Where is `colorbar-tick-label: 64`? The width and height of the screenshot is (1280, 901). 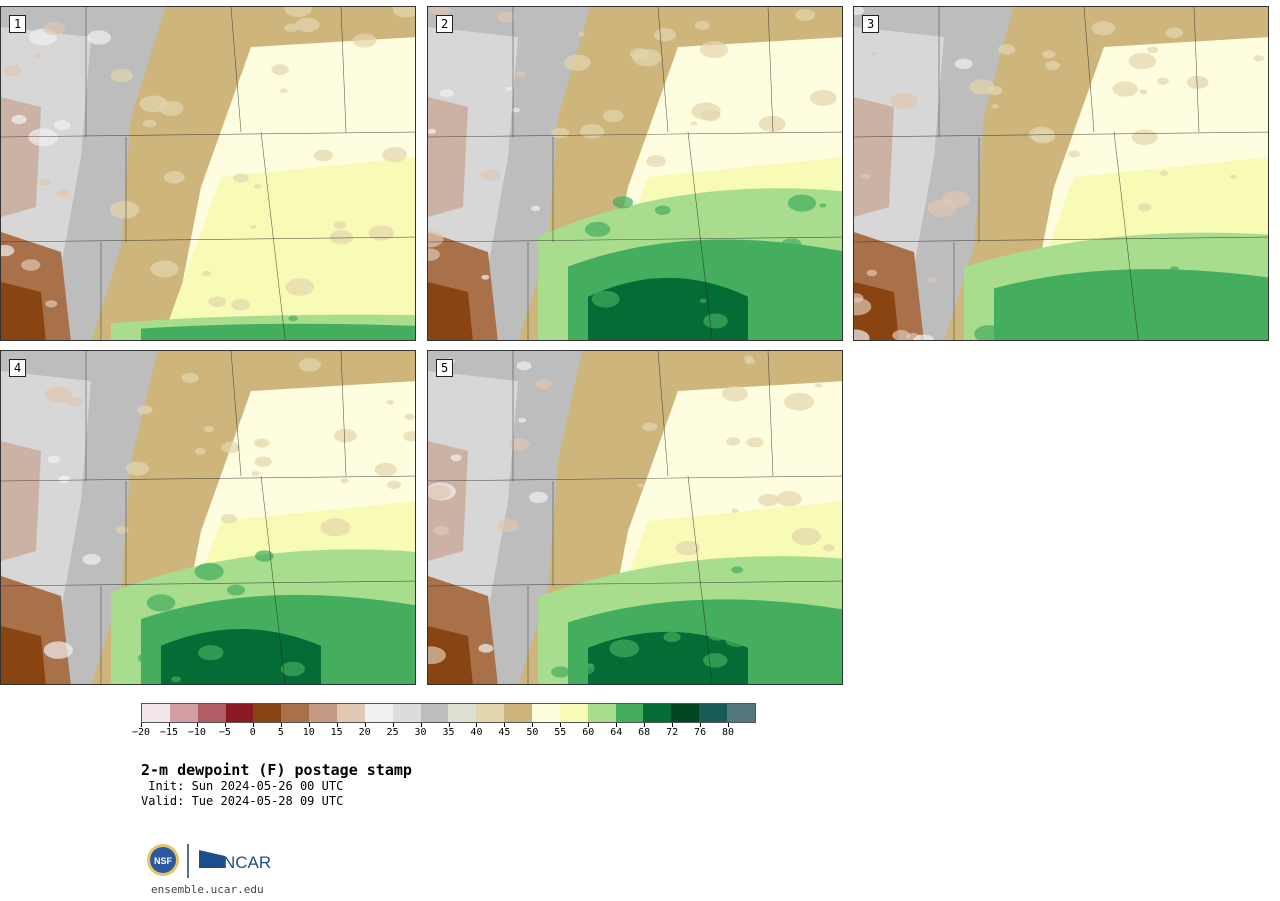
colorbar-tick-label: 64 is located at coordinates (616, 730).